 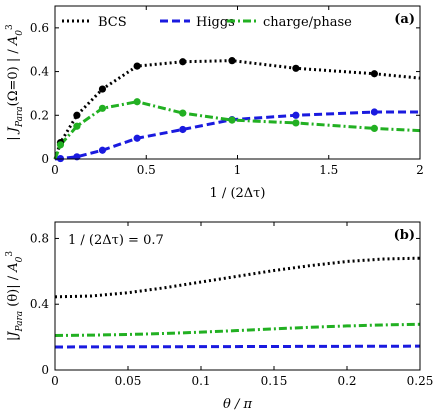 I want to click on panel-b-annotation: 1 / (2Δτ) = 0.7, so click(x=116, y=240).